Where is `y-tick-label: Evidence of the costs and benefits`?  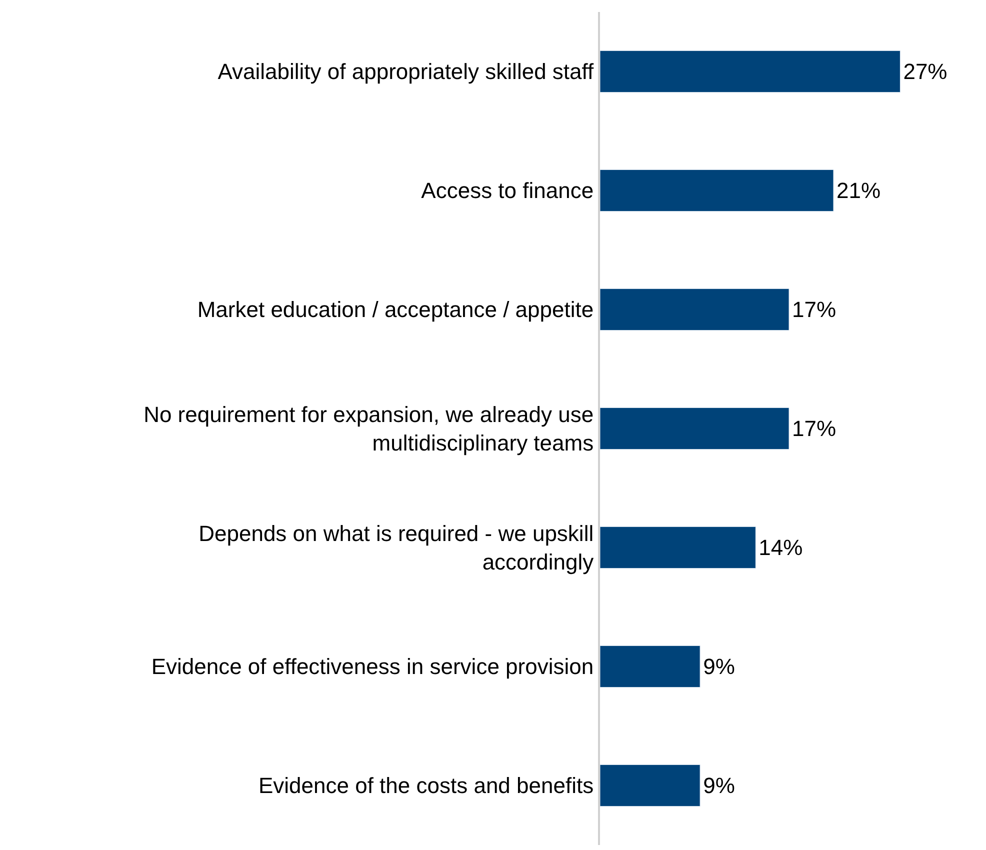
y-tick-label: Evidence of the costs and benefits is located at coordinates (426, 785).